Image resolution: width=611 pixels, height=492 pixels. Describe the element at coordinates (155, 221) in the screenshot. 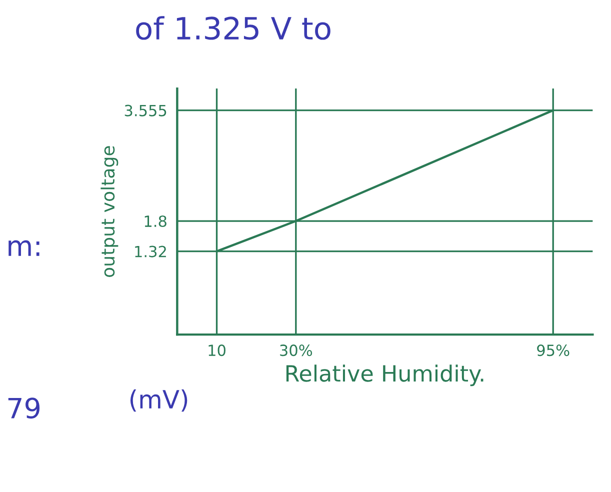

I see `y-tick-label: 1.8` at that location.